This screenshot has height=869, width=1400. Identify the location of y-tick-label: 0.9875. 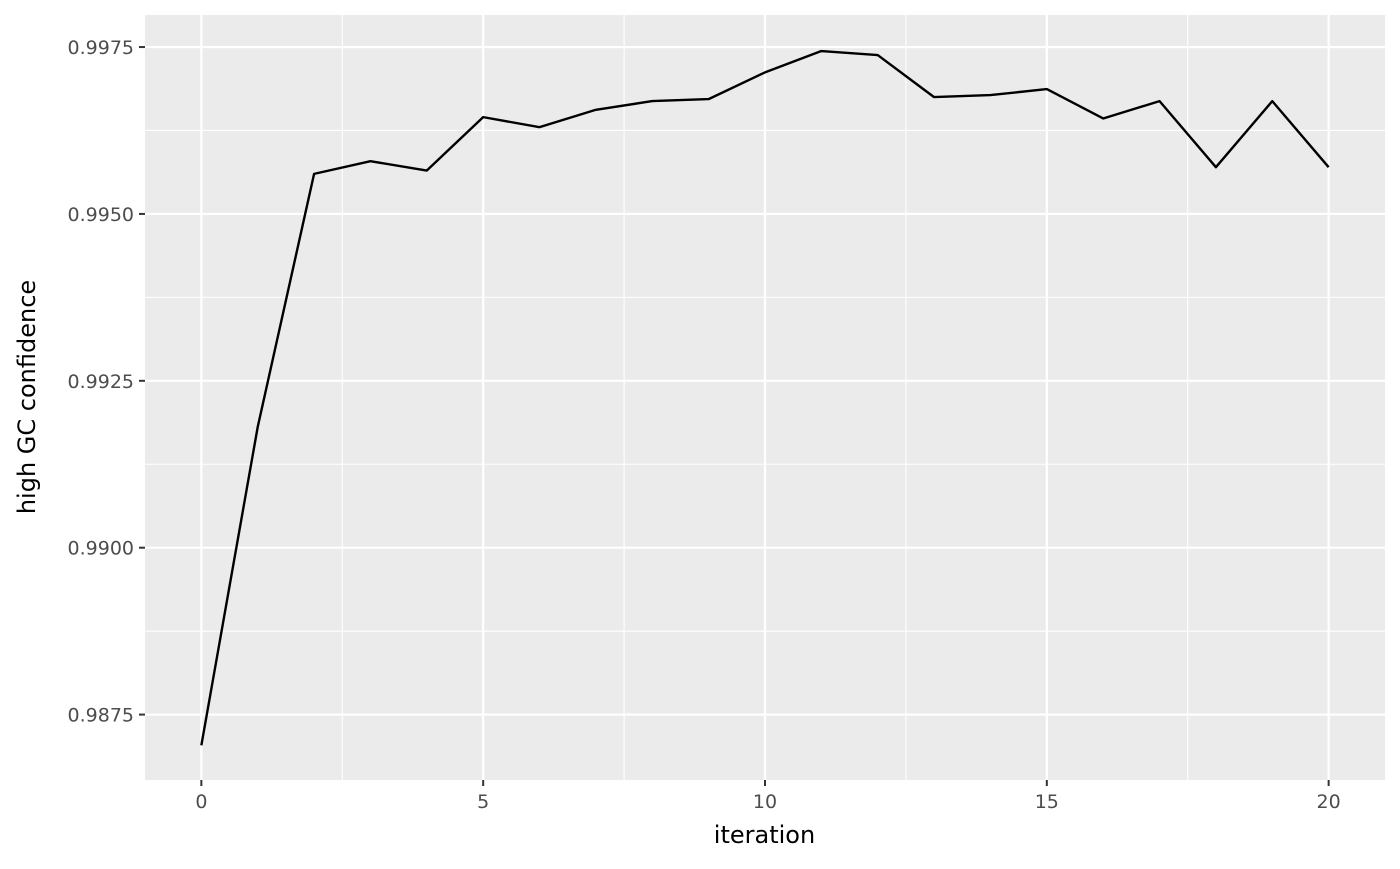
(101, 716).